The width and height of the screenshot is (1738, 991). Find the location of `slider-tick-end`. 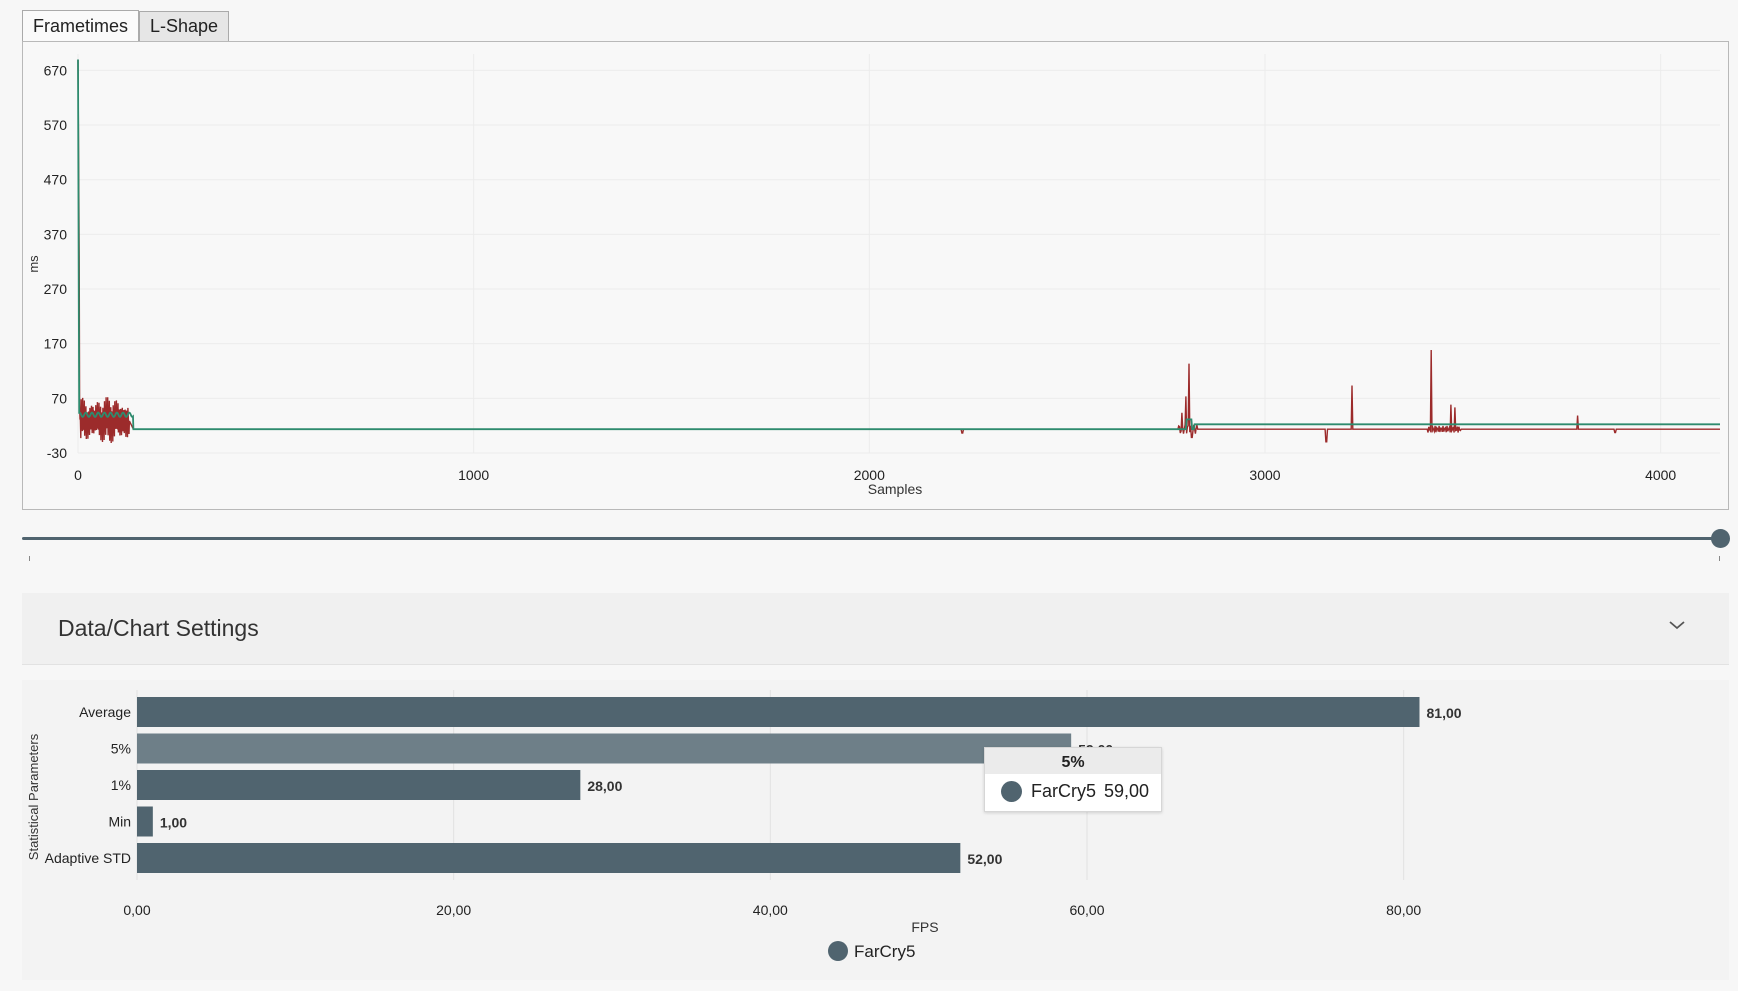

slider-tick-end is located at coordinates (1719, 558).